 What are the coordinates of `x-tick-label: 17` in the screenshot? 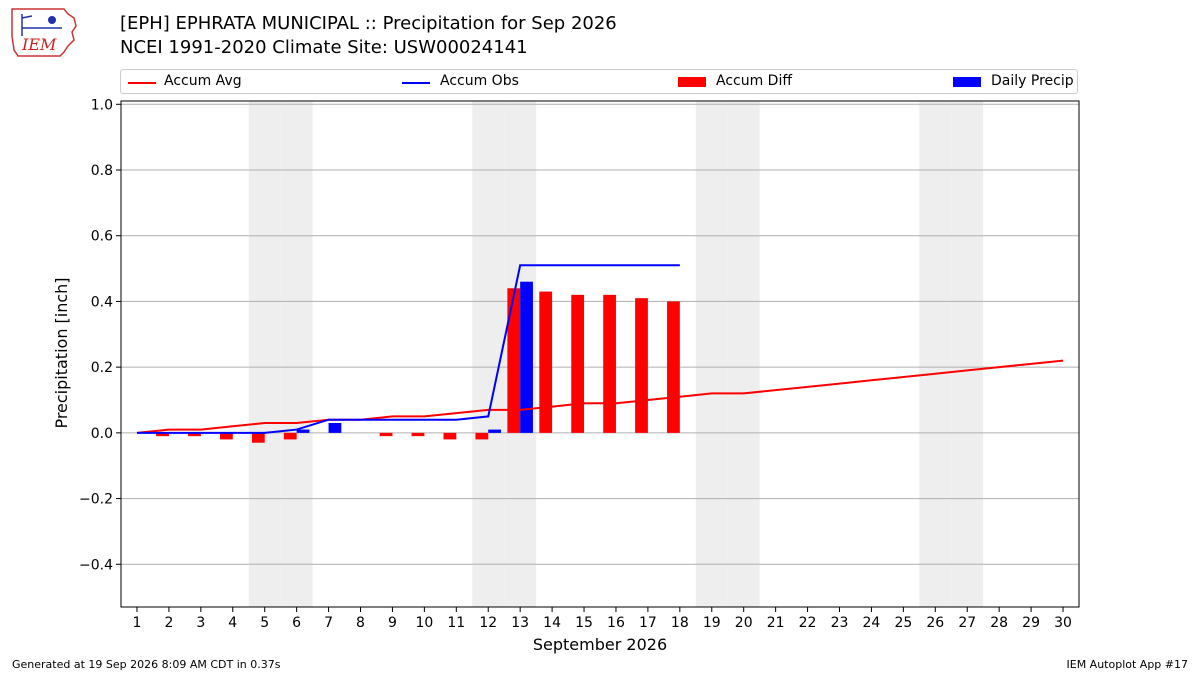 It's located at (648, 623).